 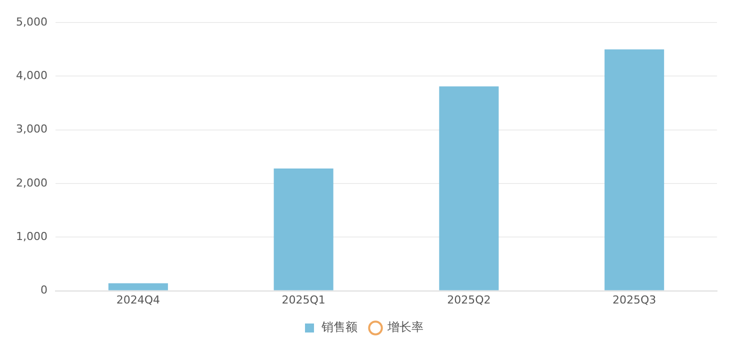 I want to click on y-tick-label: 1,000, so click(x=32, y=237).